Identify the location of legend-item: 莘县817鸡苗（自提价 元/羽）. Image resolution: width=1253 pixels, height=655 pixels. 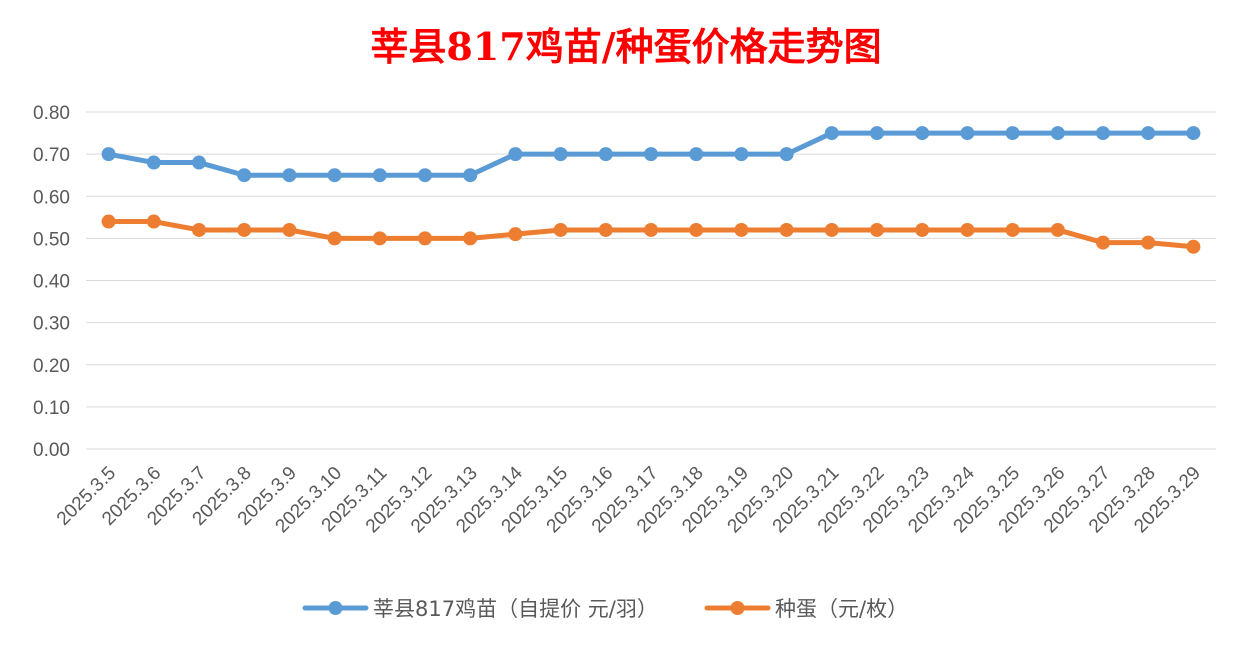
(480, 609).